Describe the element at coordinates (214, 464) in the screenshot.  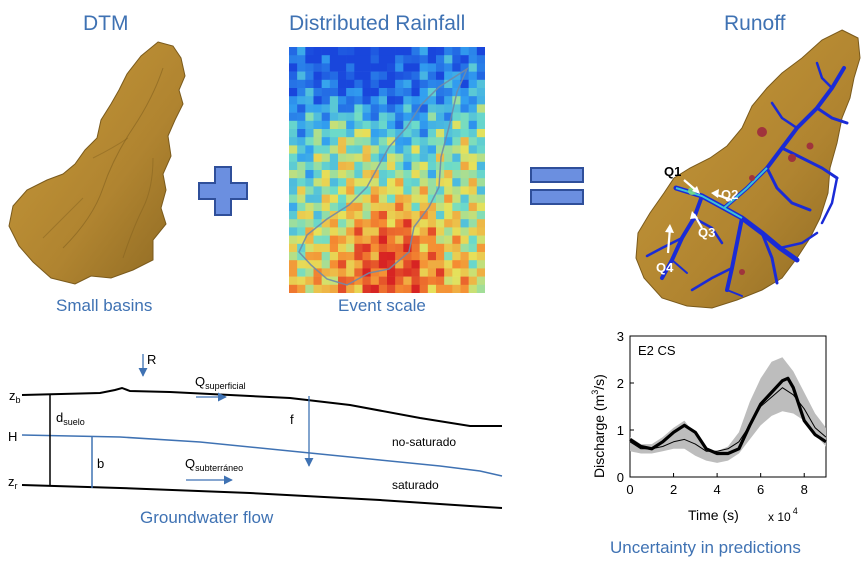
I see `svg-text: Qsubterráneo` at that location.